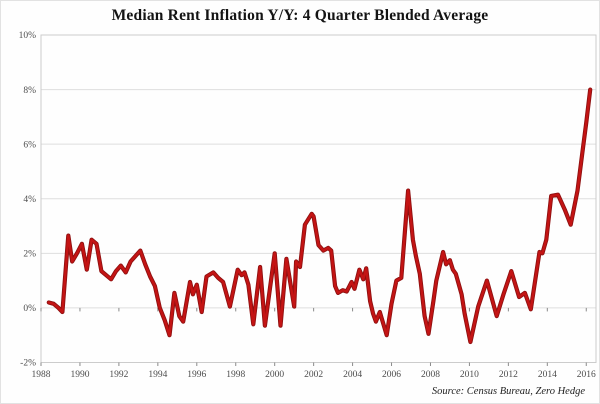 The width and height of the screenshot is (600, 404). What do you see at coordinates (508, 391) in the screenshot?
I see `source-attribution: Source: Census Bureau, Zero Hedge` at bounding box center [508, 391].